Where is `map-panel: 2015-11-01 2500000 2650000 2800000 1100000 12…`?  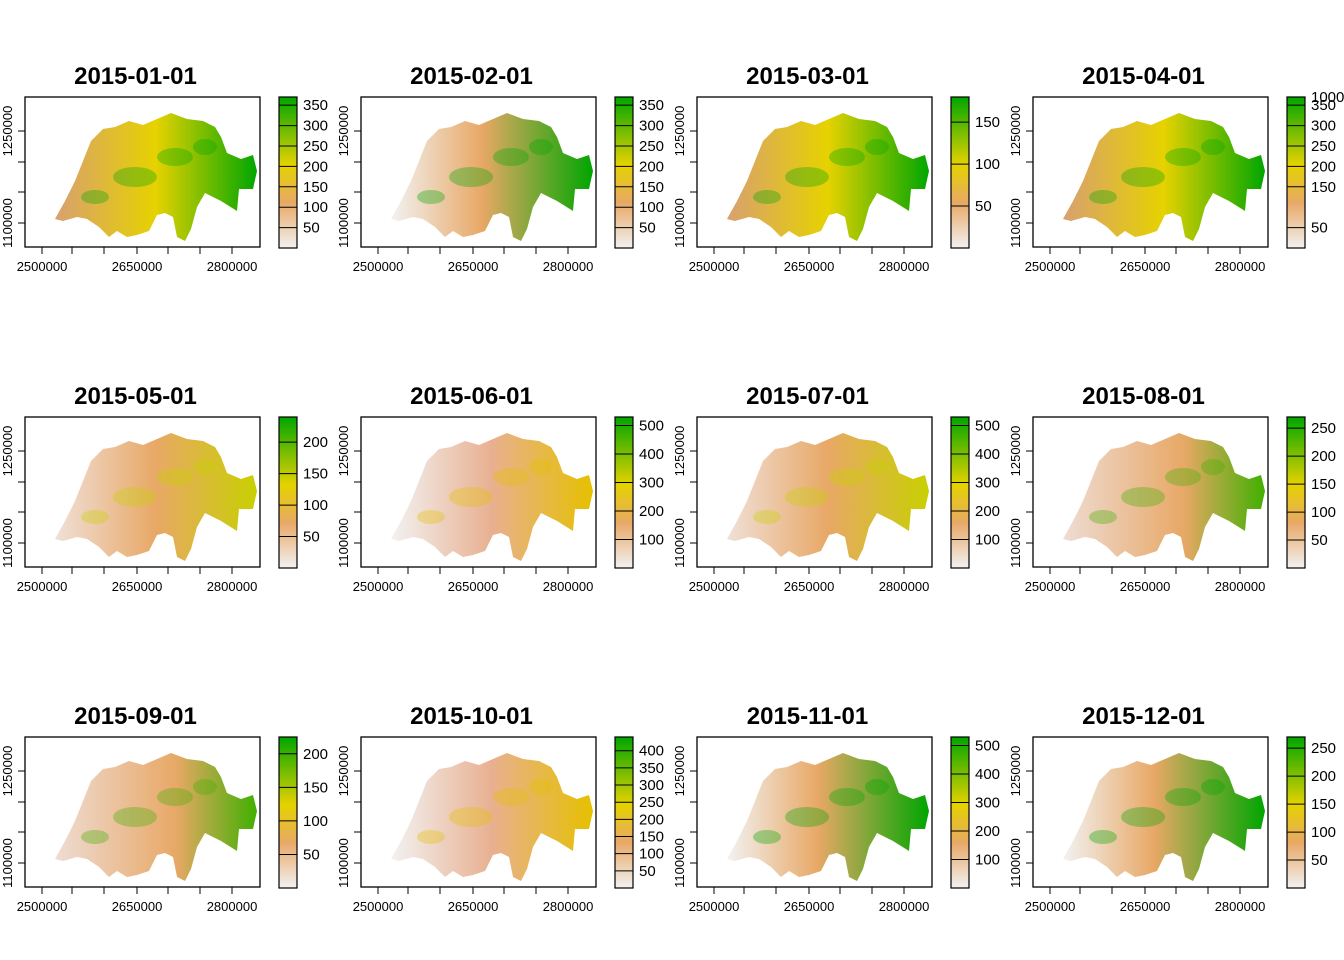
map-panel: 2015-11-01 2500000 2650000 2800000 1100000 12… is located at coordinates (836, 808).